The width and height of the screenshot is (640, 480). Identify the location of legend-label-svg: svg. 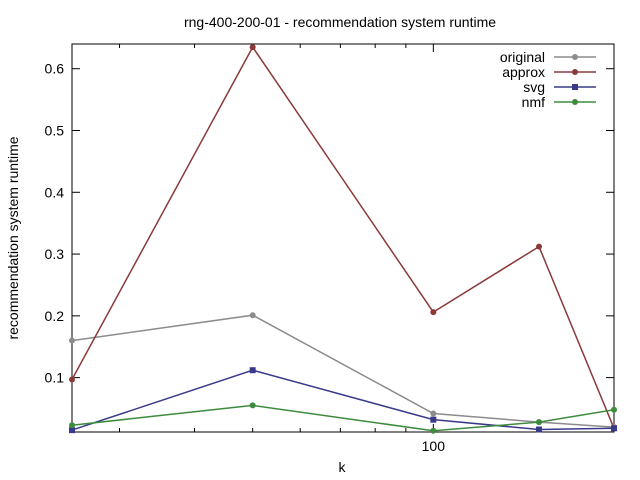
(534, 87).